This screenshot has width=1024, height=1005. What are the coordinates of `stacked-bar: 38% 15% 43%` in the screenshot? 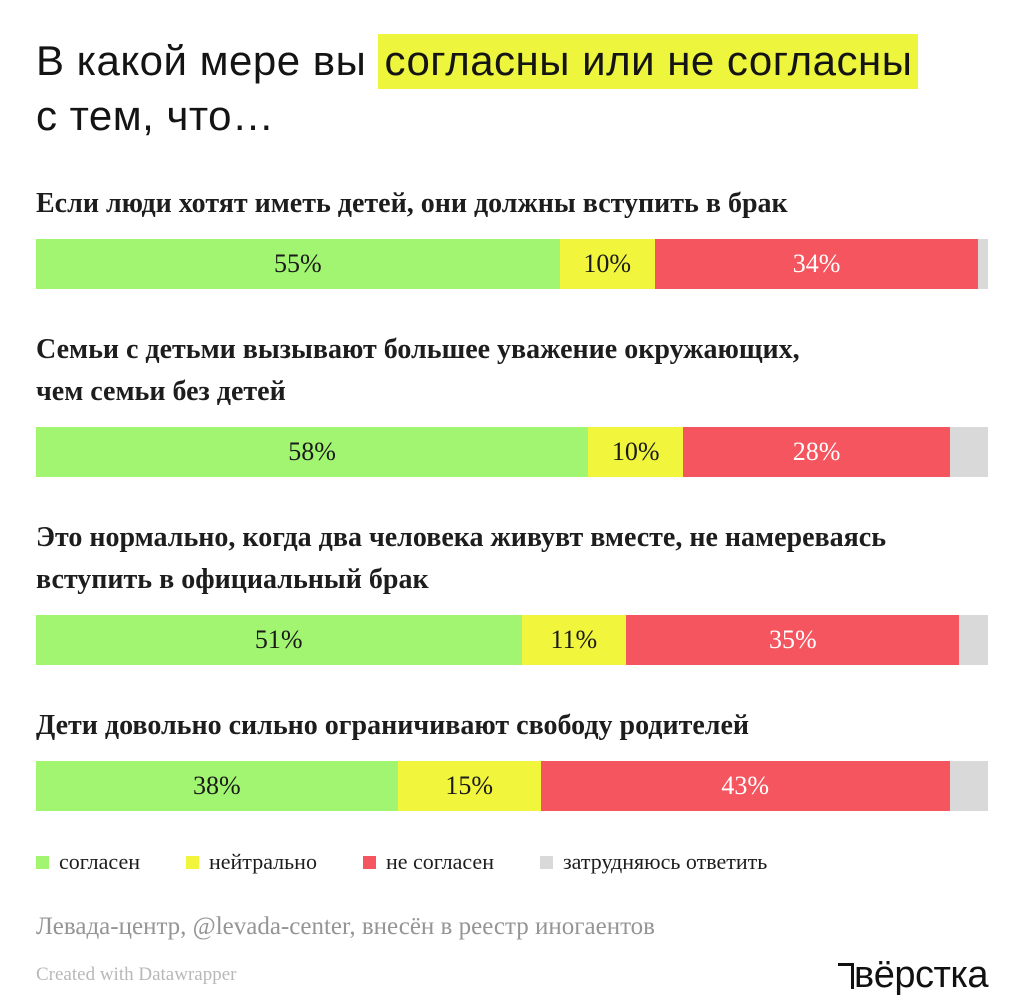 It's located at (512, 786).